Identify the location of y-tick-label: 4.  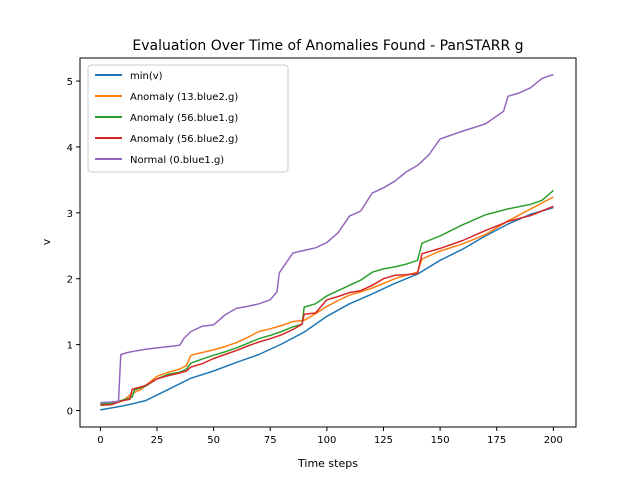
(70, 148).